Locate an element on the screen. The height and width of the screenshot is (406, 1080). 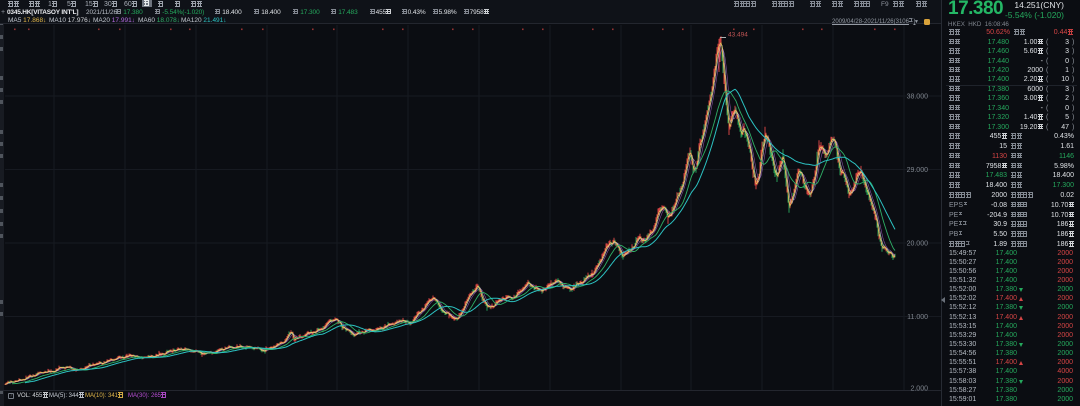
svg-text: 2.000 is located at coordinates (919, 389).